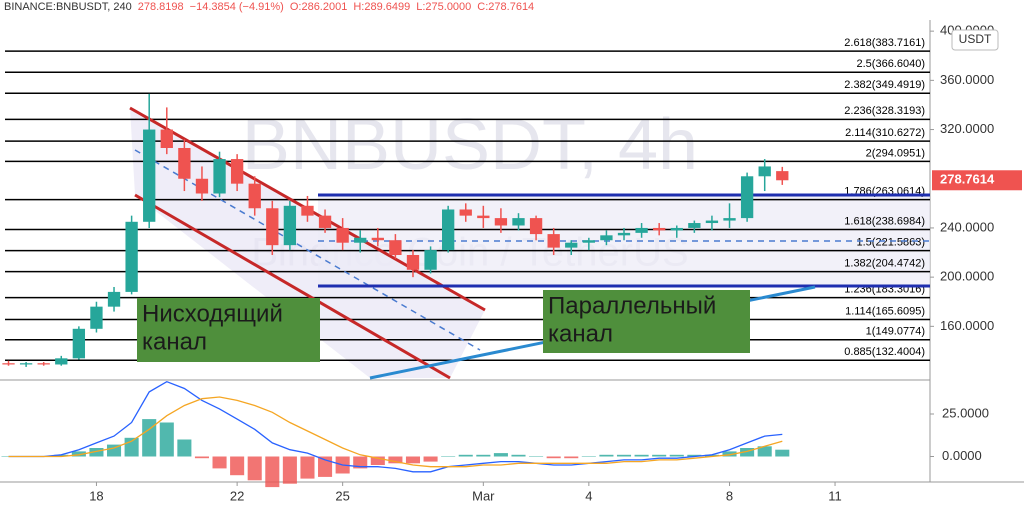 The width and height of the screenshot is (1024, 520). I want to click on low: L:275.0000, so click(444, 7).